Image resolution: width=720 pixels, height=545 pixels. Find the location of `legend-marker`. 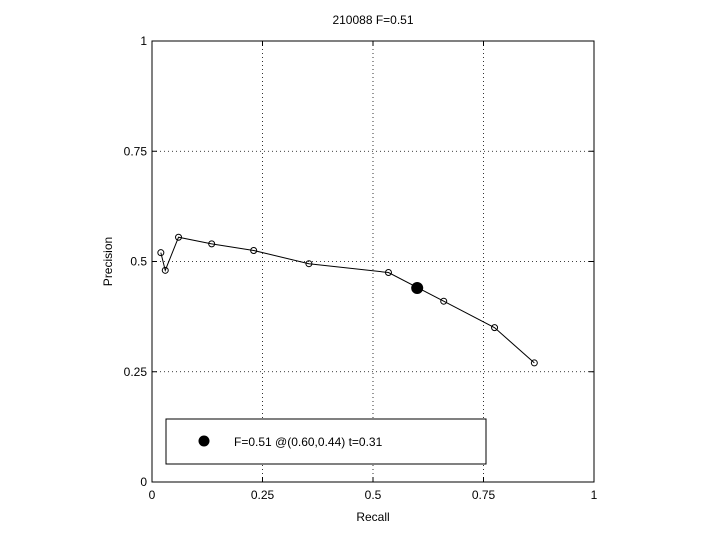

legend-marker is located at coordinates (204, 441).